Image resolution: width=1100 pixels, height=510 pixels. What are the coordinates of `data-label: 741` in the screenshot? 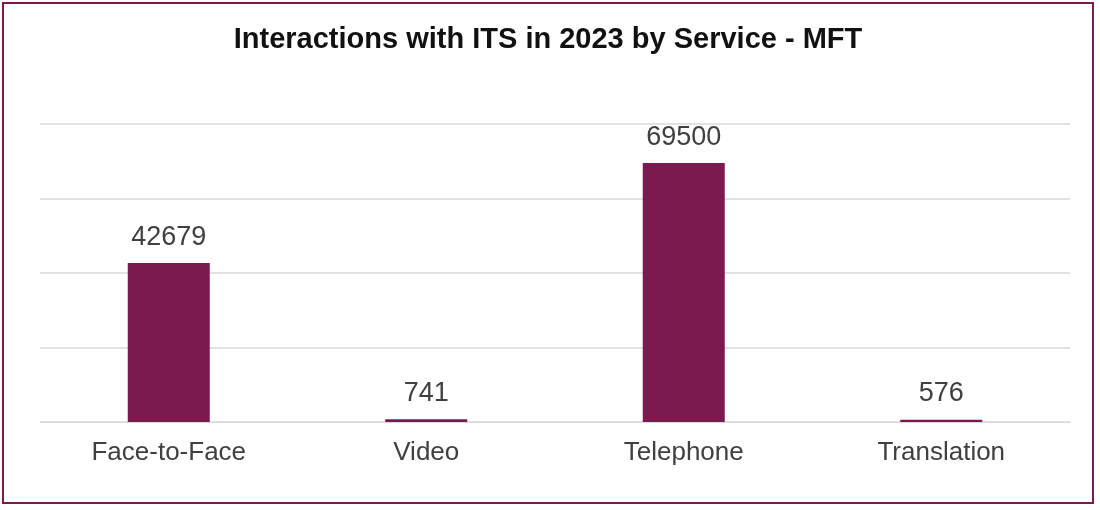 It's located at (426, 391).